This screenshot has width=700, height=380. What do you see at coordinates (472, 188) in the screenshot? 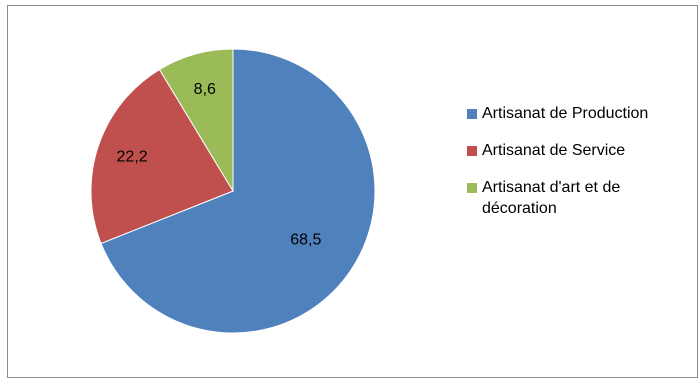
I see `legend-swatch-art-decoration` at bounding box center [472, 188].